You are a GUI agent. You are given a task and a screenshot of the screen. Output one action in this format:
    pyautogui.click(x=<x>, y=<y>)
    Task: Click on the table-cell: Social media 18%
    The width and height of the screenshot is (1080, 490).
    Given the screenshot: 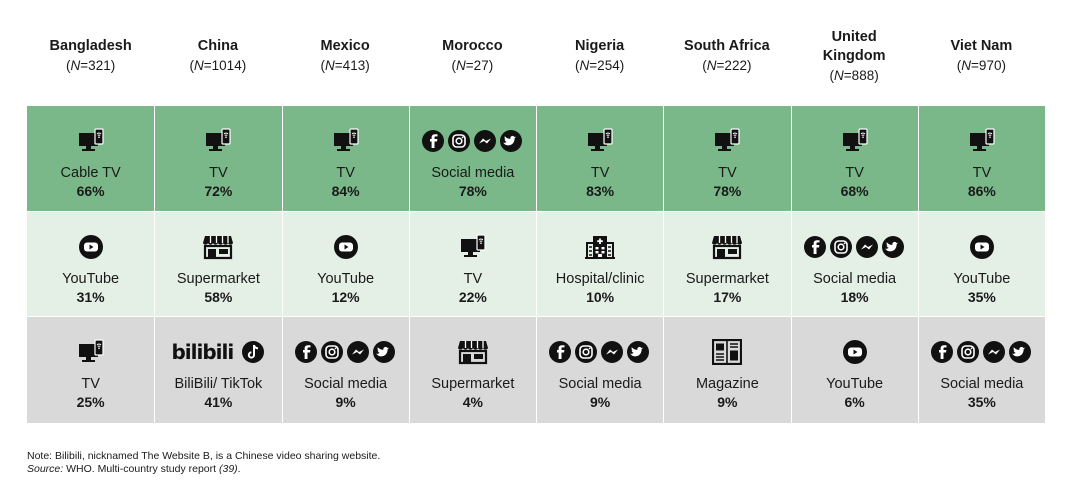 What is the action you would take?
    pyautogui.click(x=854, y=263)
    